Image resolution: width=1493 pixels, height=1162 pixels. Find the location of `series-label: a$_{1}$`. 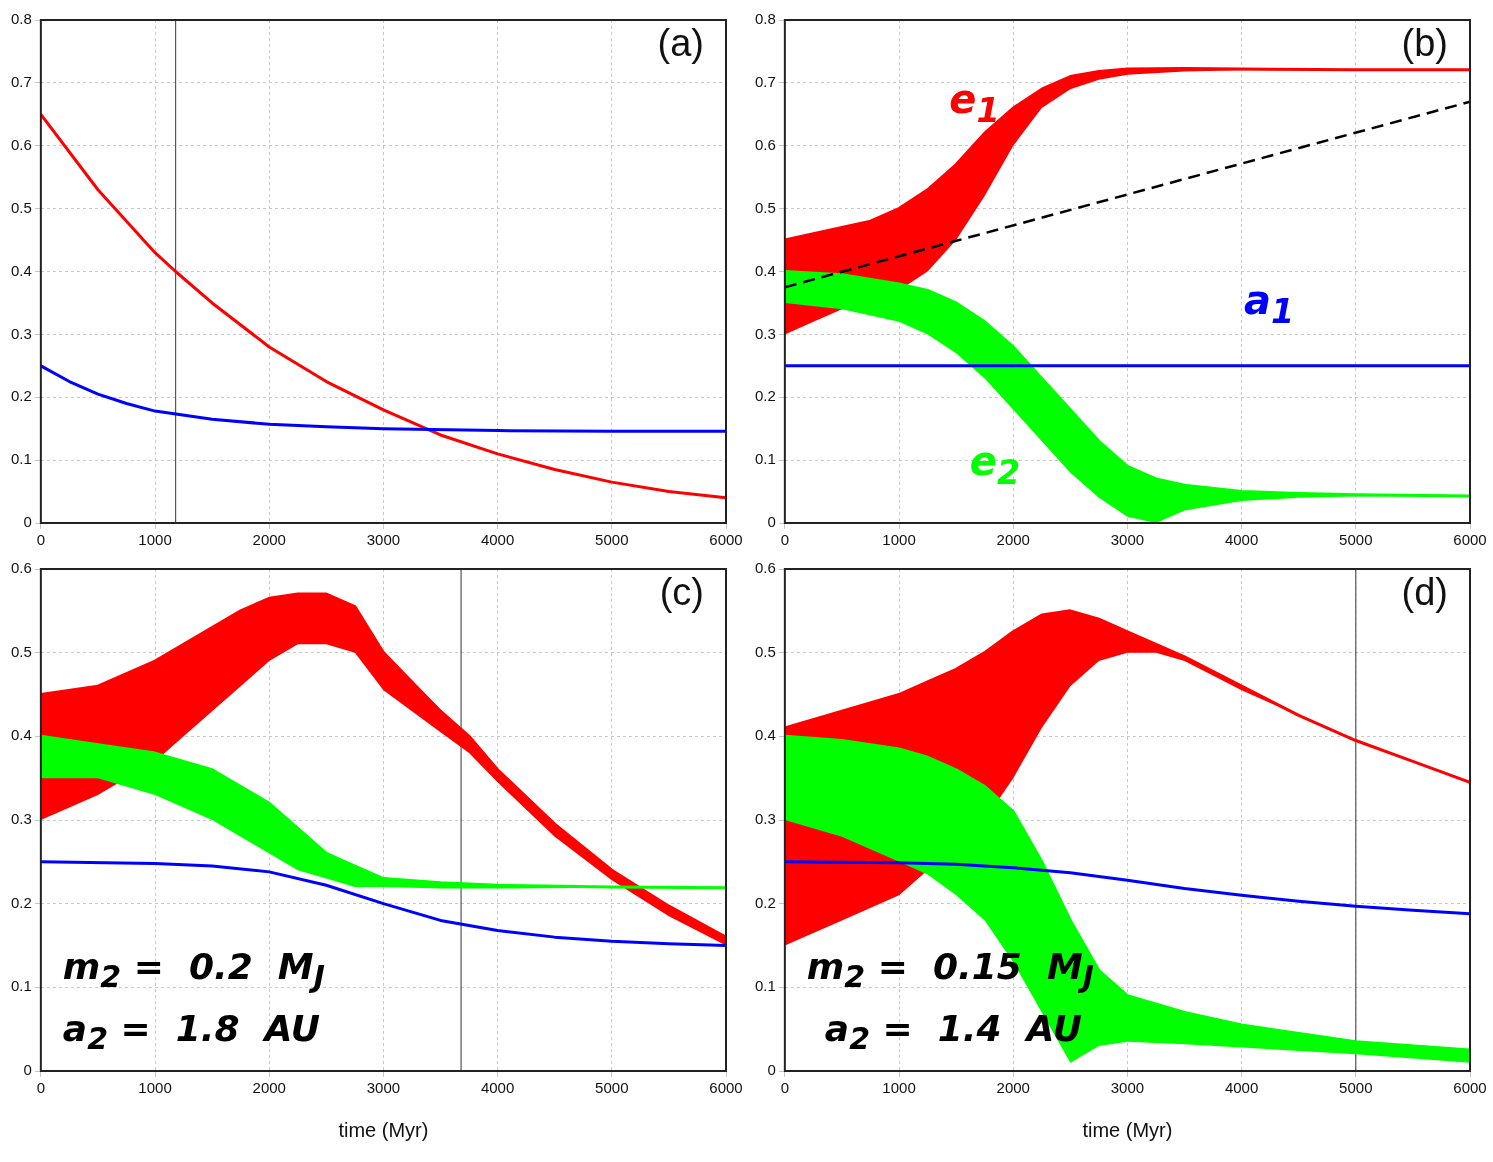

series-label: a$_{1}$ is located at coordinates (1269, 303).